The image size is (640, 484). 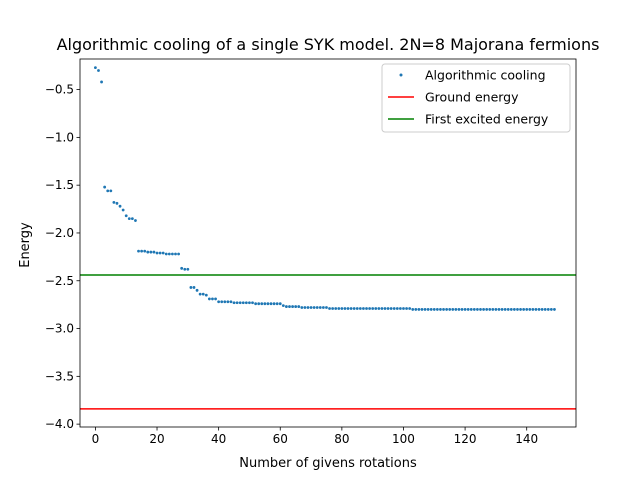 What do you see at coordinates (156, 439) in the screenshot?
I see `x-tick-label: 20` at bounding box center [156, 439].